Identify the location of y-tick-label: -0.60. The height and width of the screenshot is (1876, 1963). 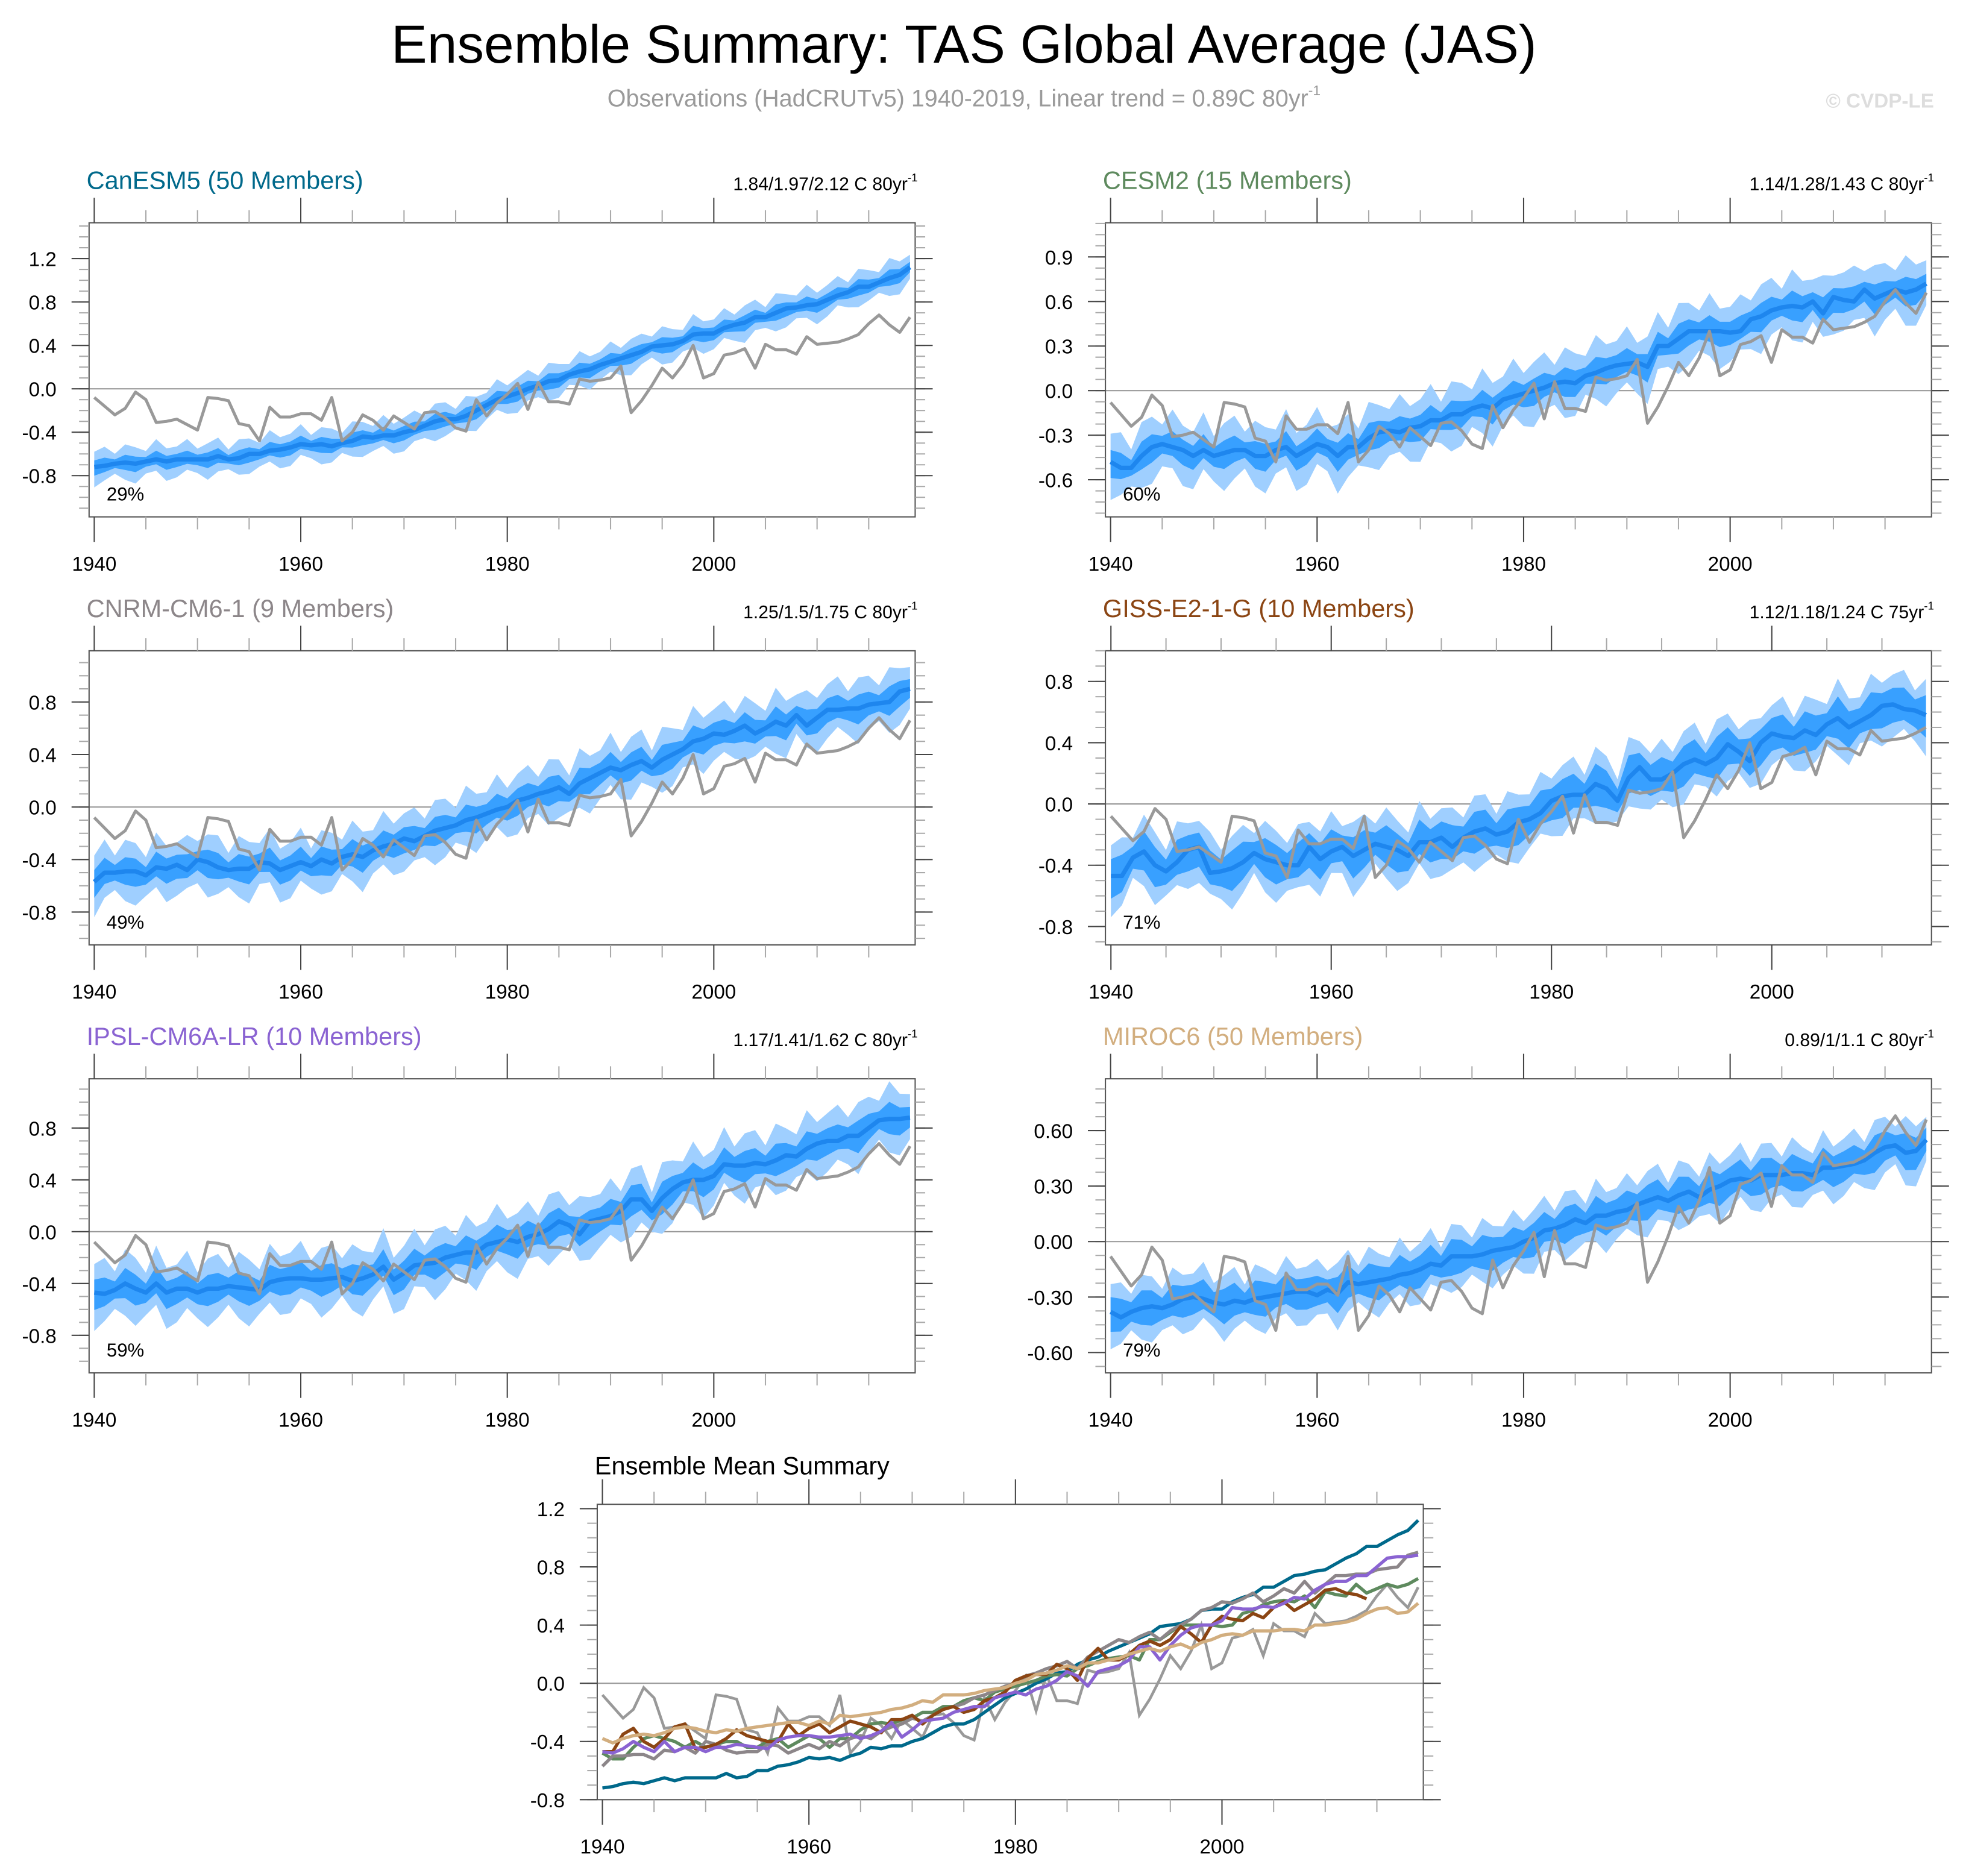
(1050, 1354).